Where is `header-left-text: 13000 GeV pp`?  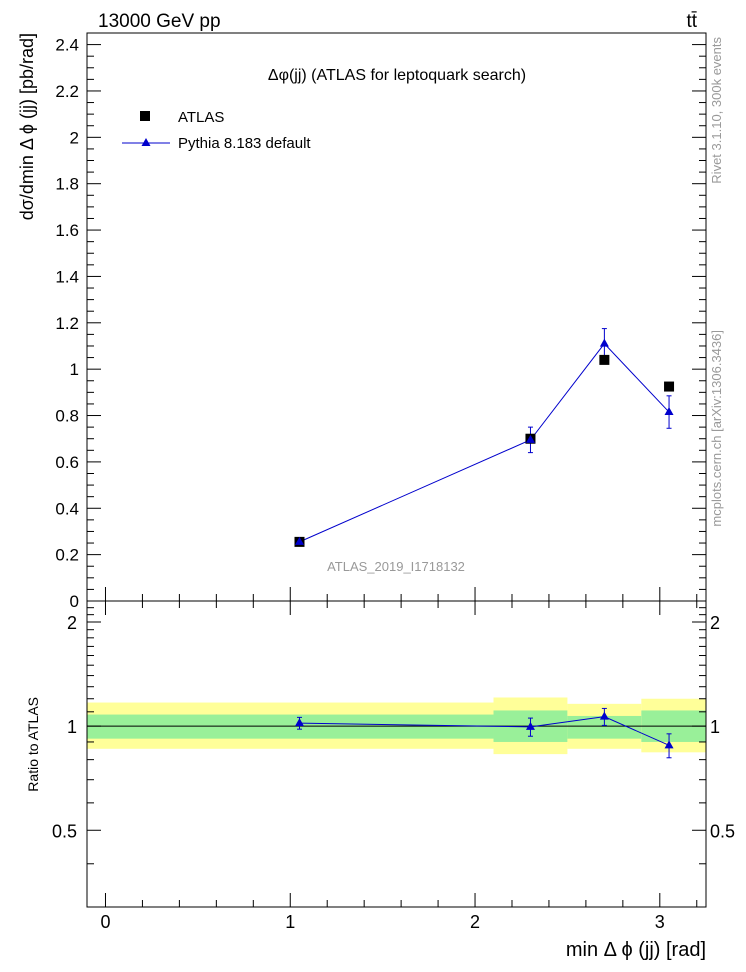
header-left-text: 13000 GeV pp is located at coordinates (159, 21).